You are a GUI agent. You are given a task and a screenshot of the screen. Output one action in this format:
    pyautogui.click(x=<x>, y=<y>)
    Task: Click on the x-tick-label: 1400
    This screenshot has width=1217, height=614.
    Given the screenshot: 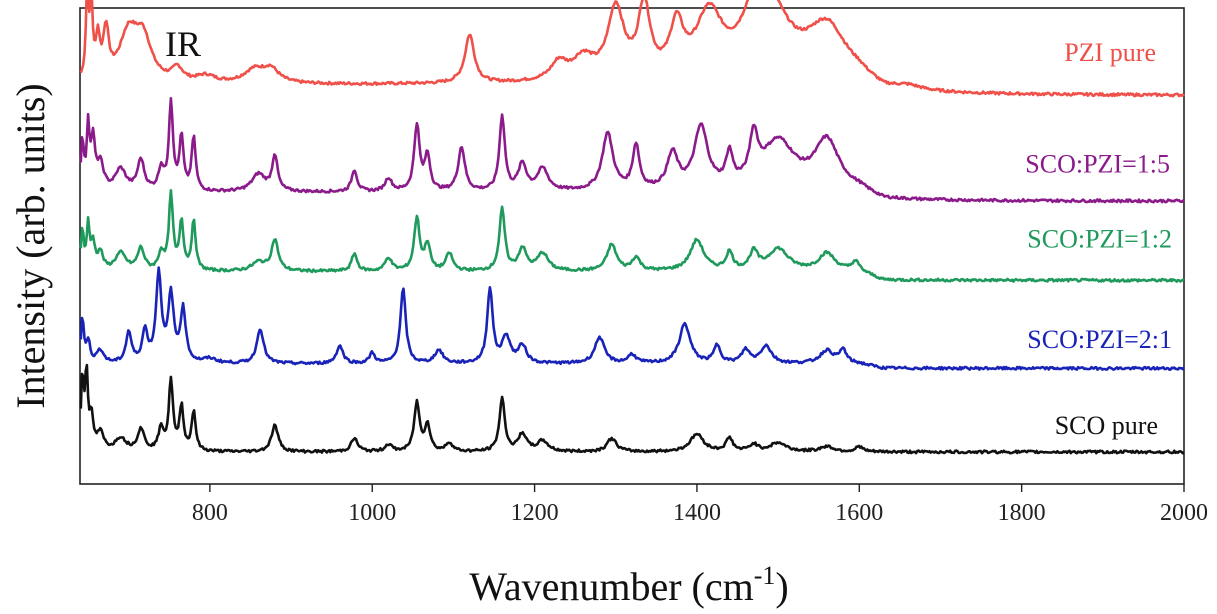 What is the action you would take?
    pyautogui.click(x=697, y=513)
    